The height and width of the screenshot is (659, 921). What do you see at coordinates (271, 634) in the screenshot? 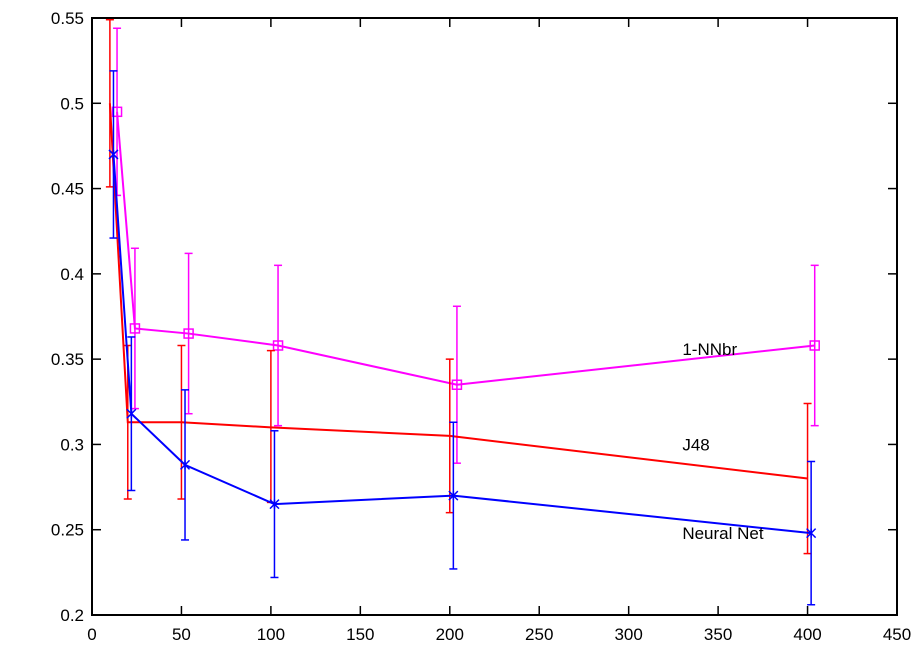
I see `x-tick-label: 100` at bounding box center [271, 634].